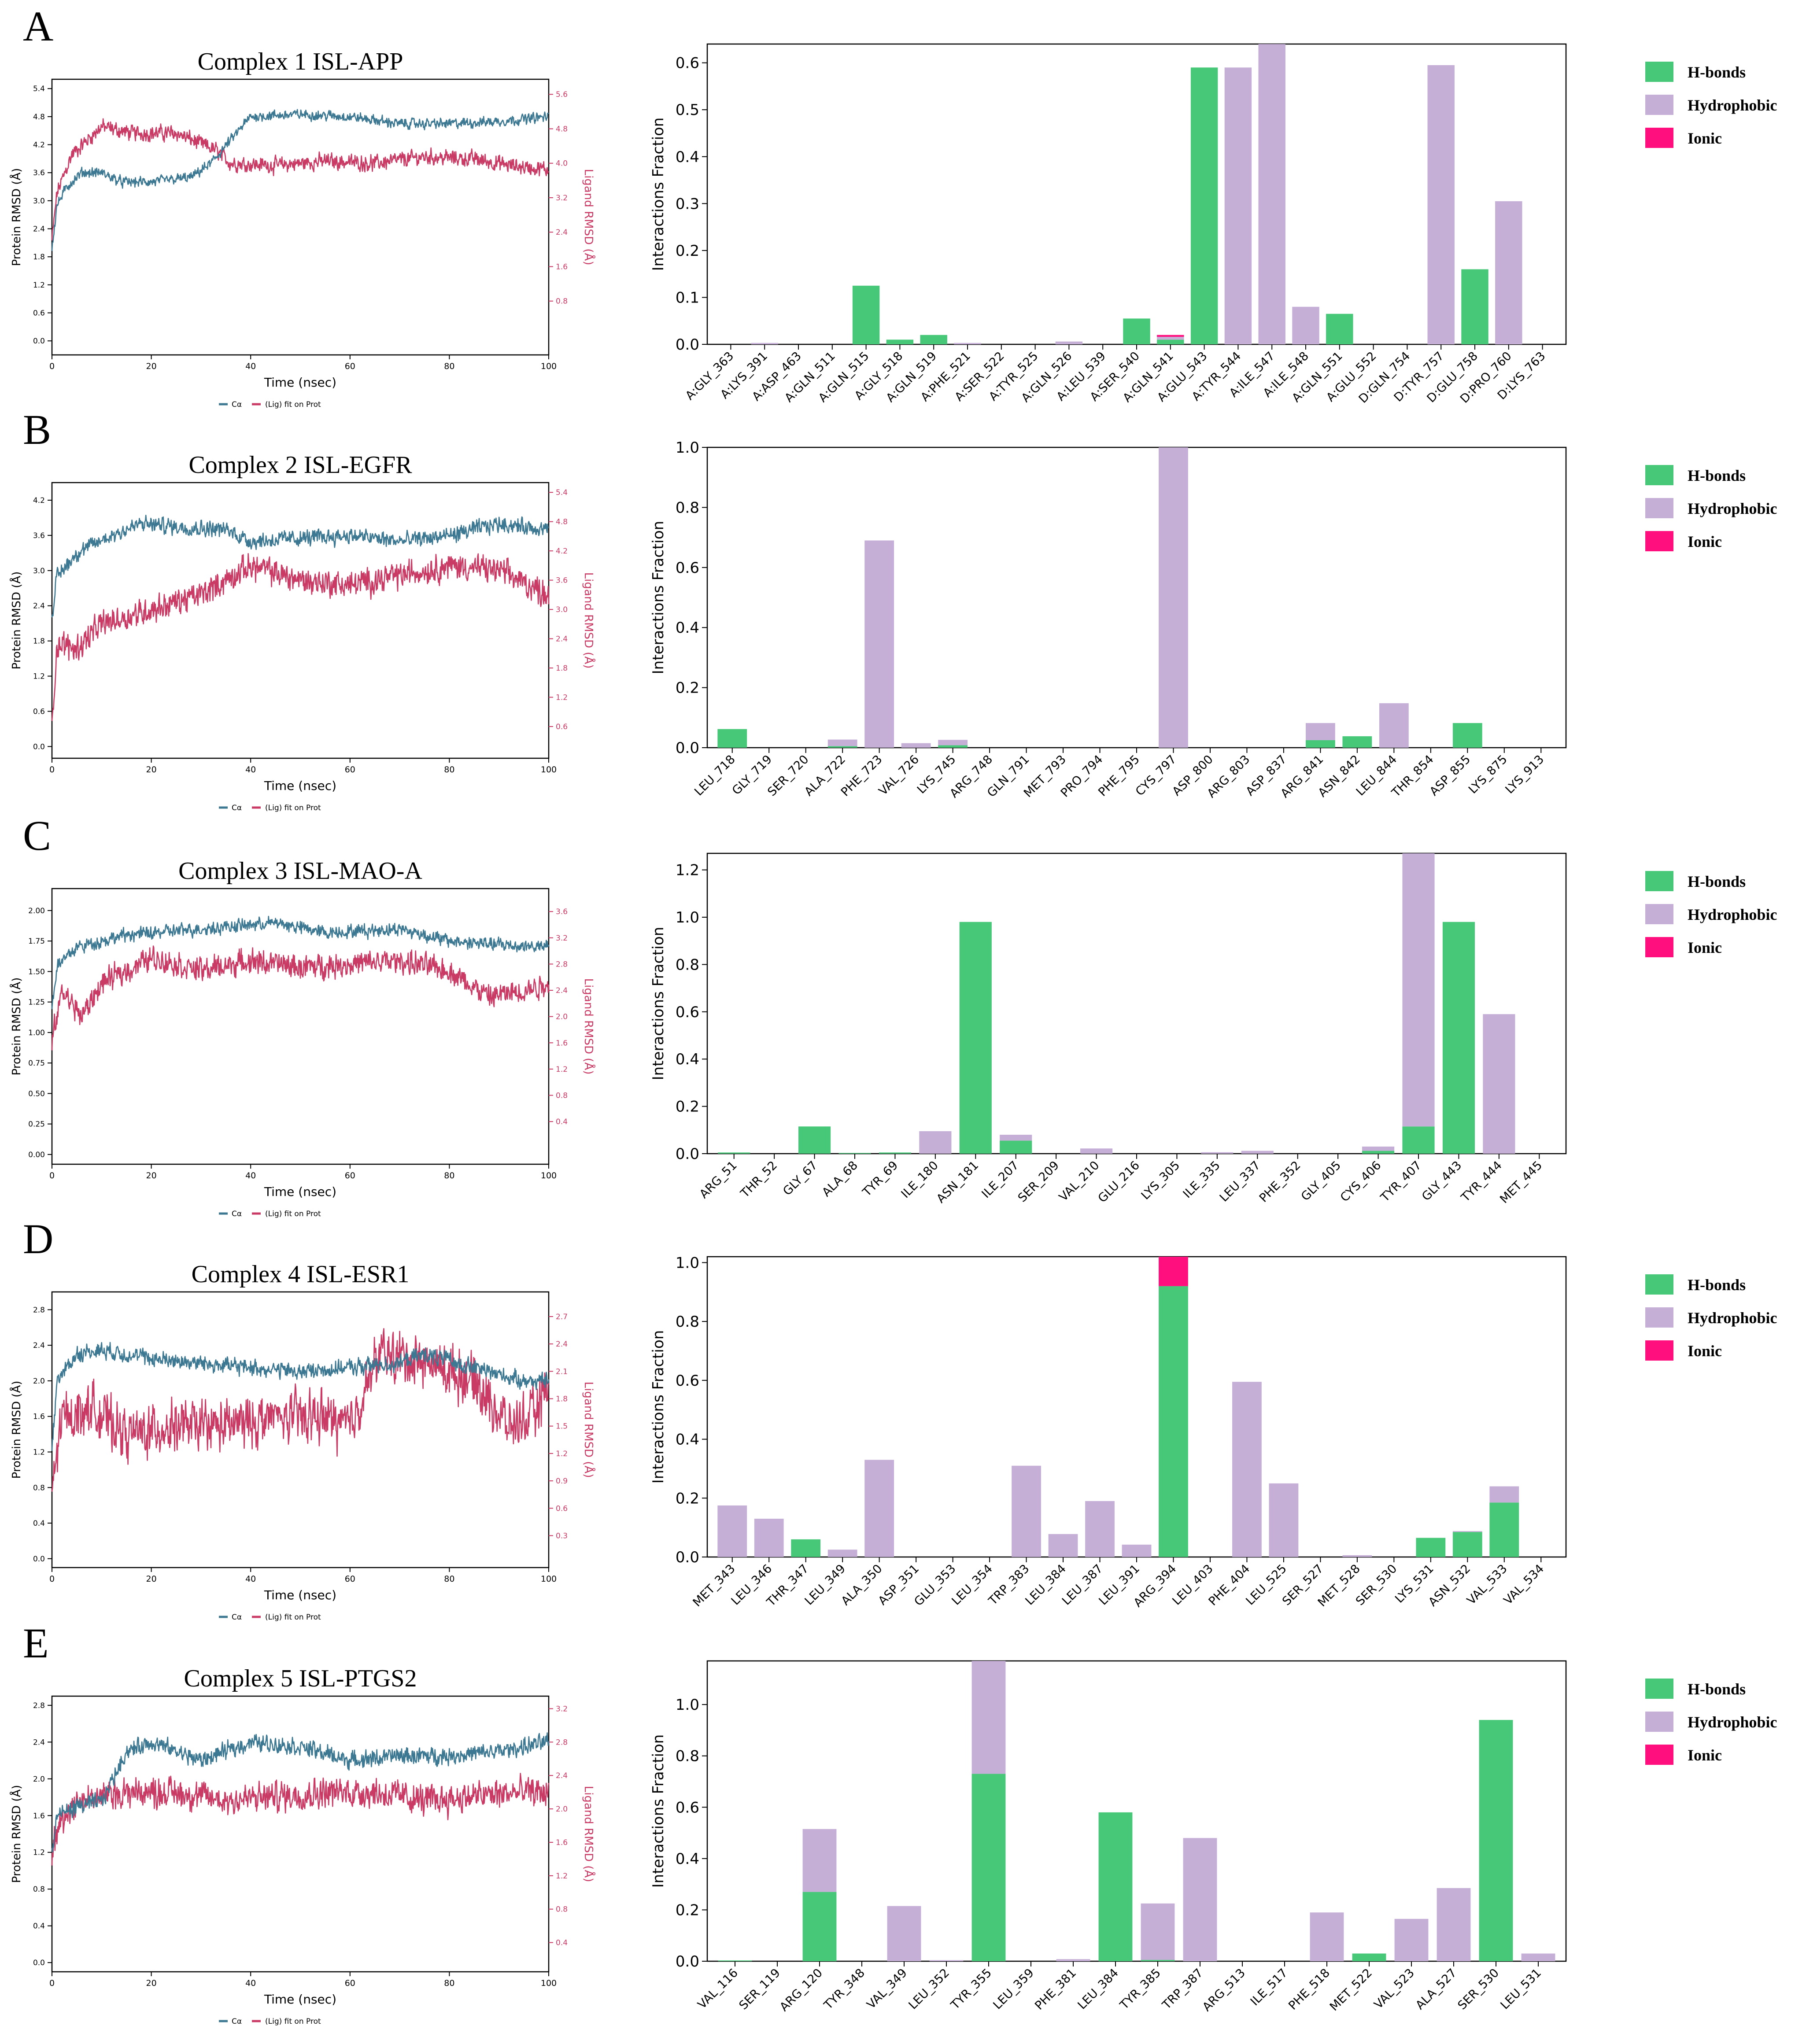 The width and height of the screenshot is (1795, 2044). Describe the element at coordinates (687, 1705) in the screenshot. I see `bar-y-tick-label: 1.0` at that location.